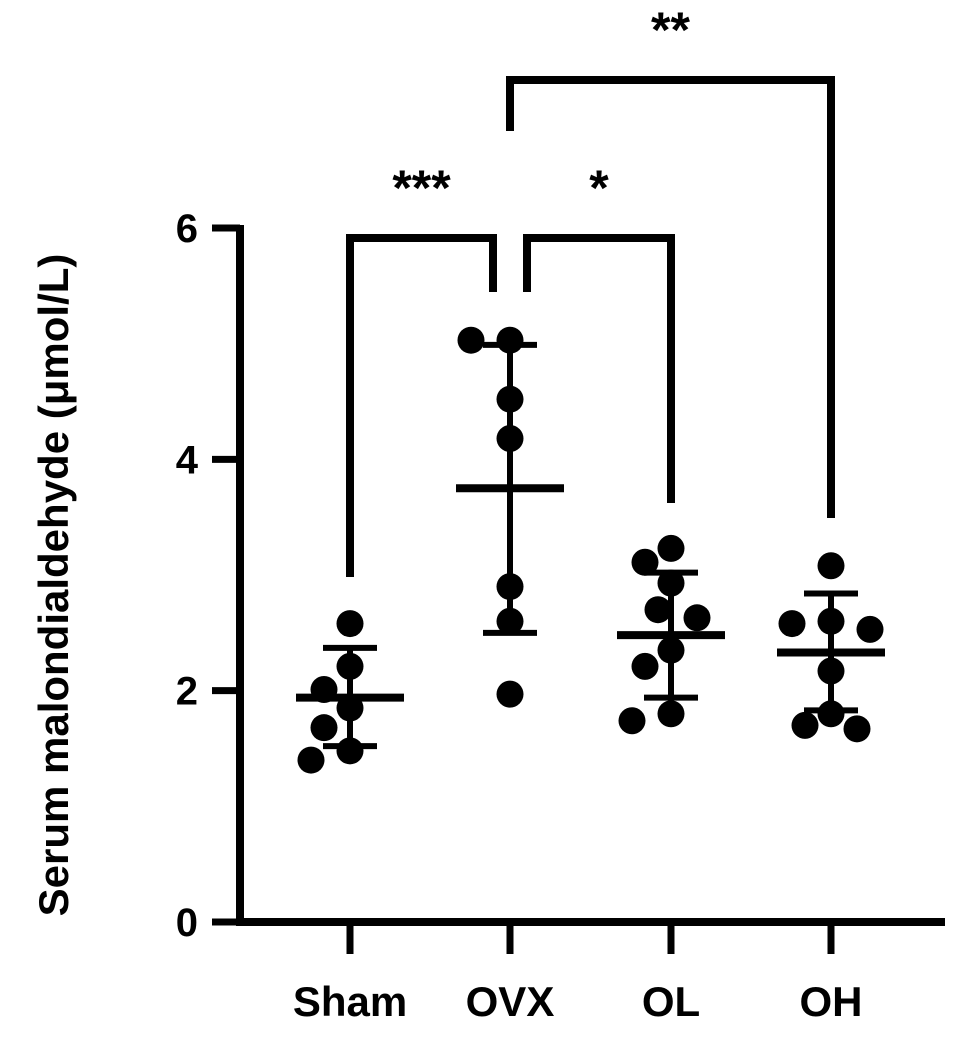  What do you see at coordinates (599, 188) in the screenshot?
I see `significance-label: *` at bounding box center [599, 188].